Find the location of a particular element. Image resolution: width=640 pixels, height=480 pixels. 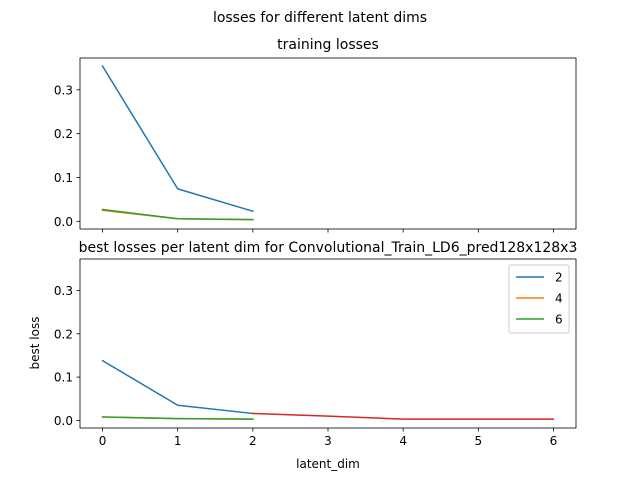

training-losses-y-tick-label: 0.3 is located at coordinates (63, 90).